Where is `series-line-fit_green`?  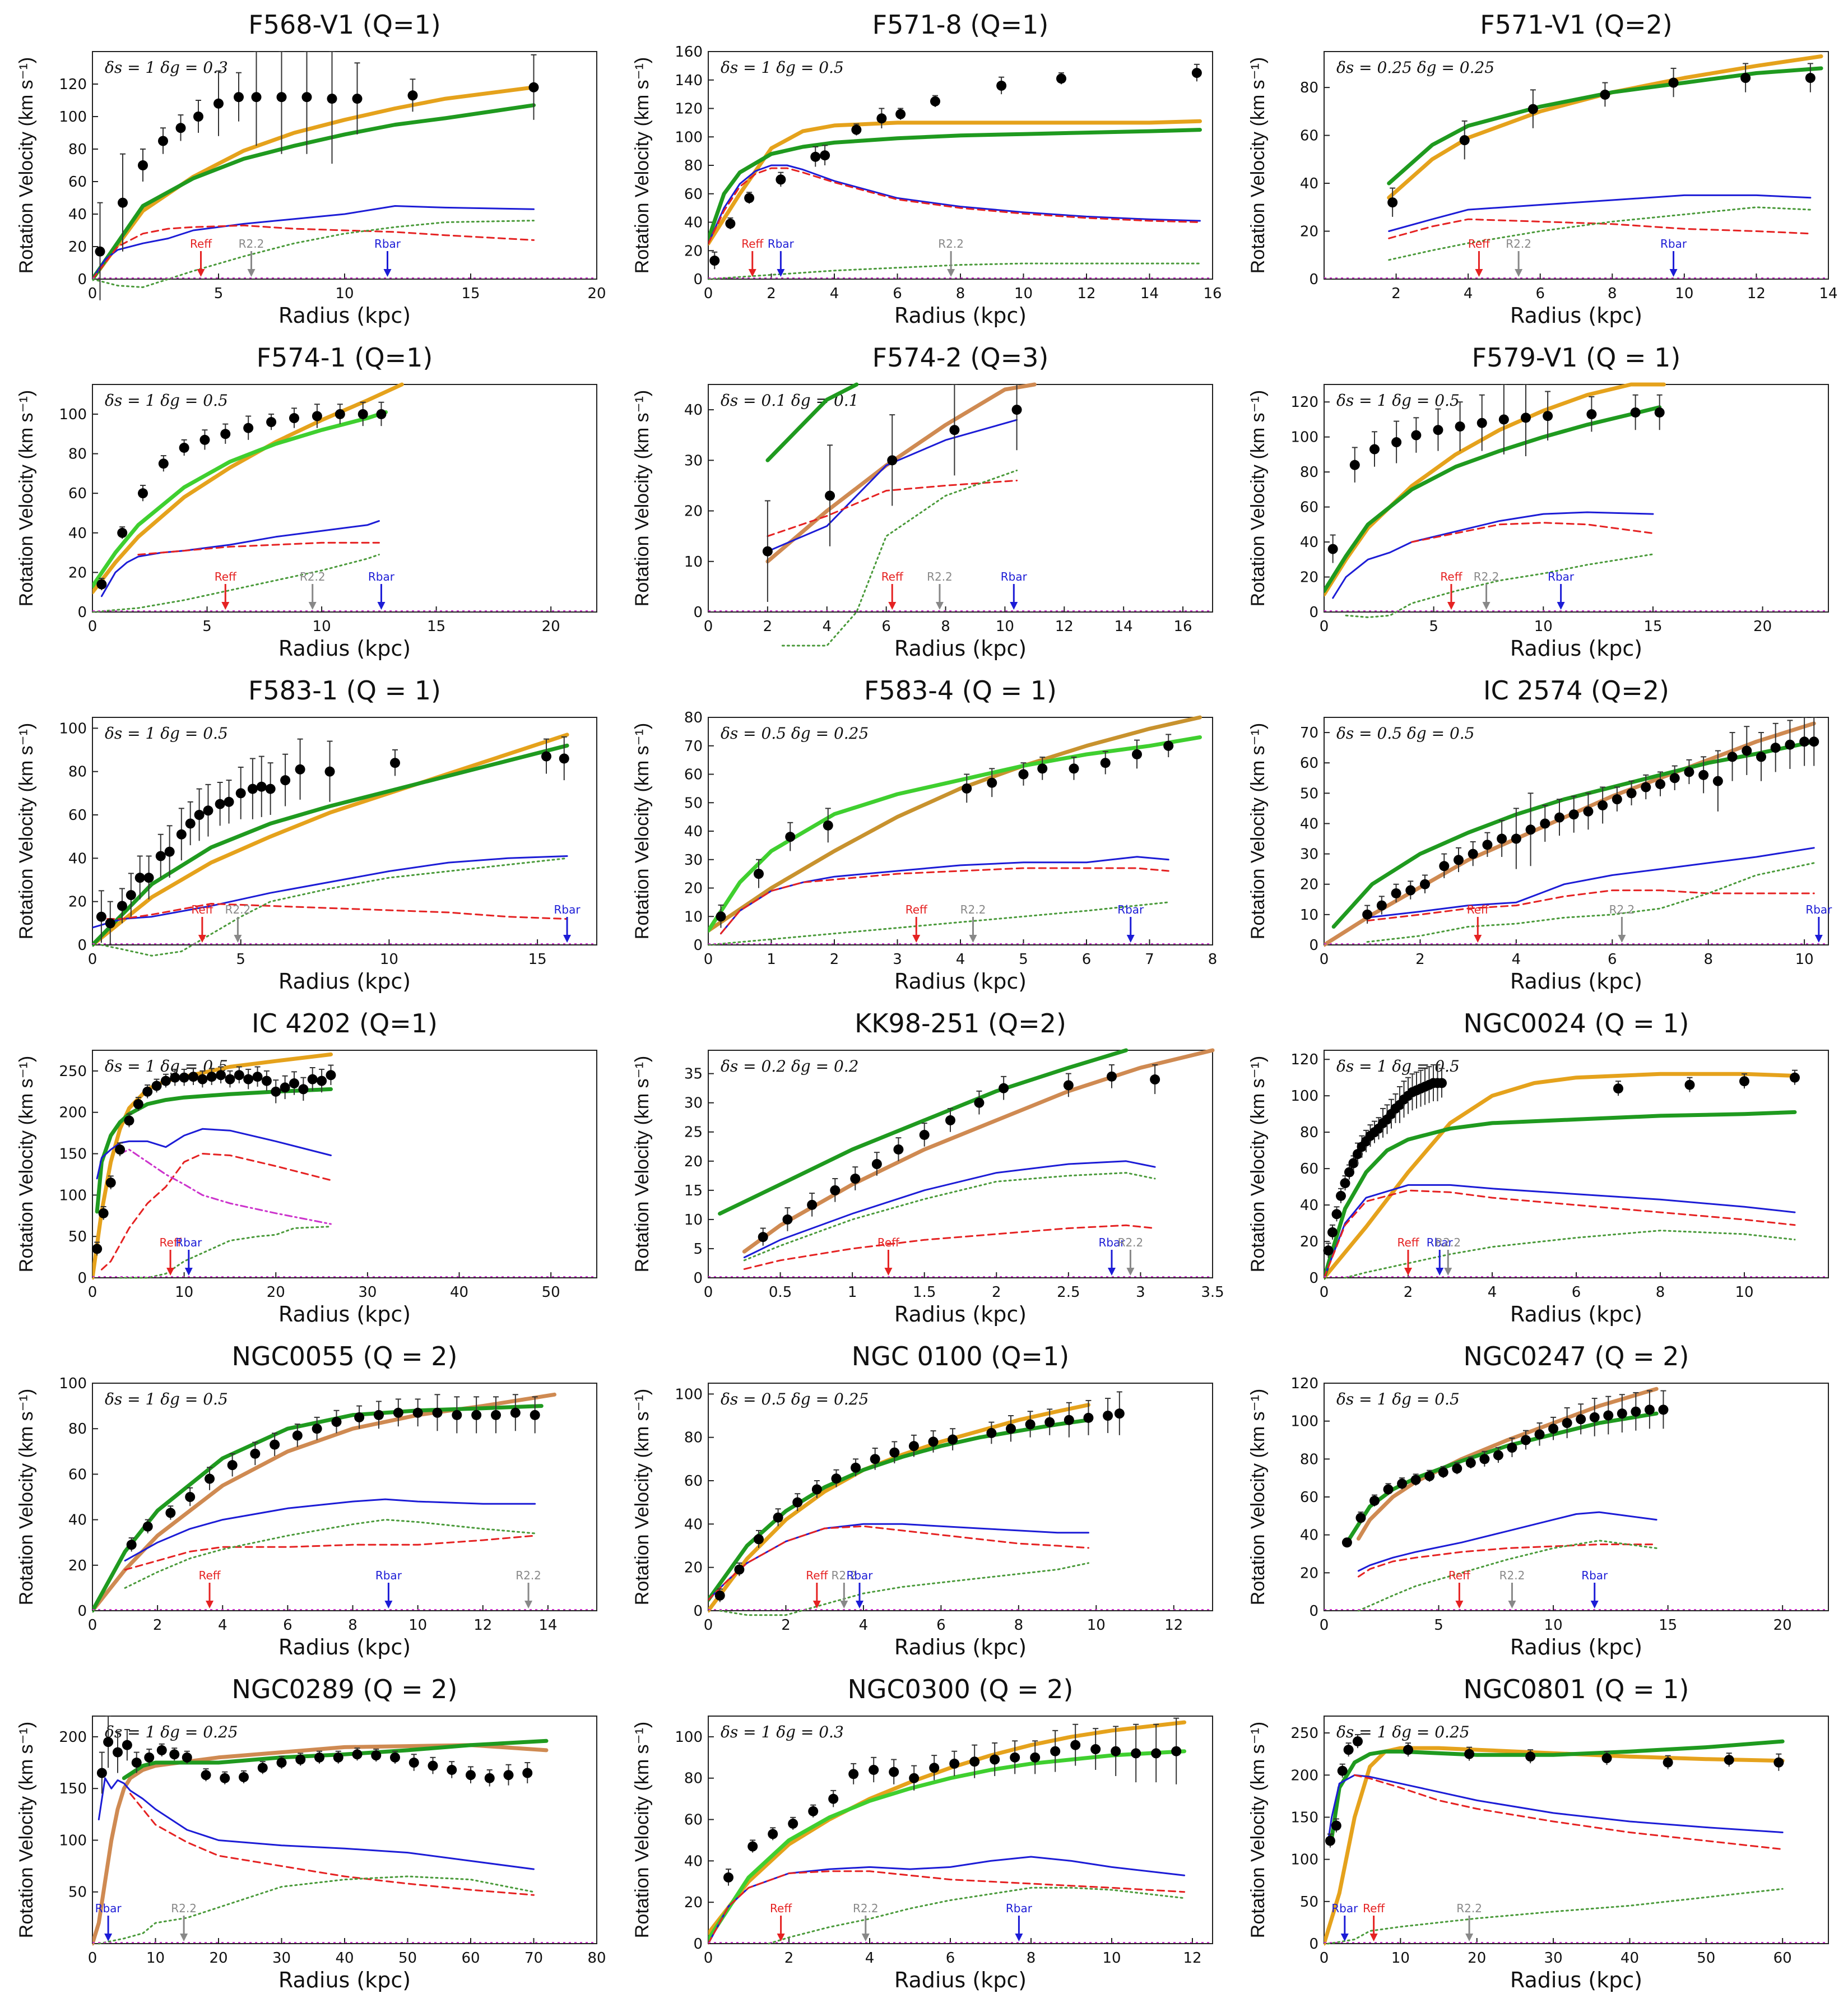
series-line-fit_green is located at coordinates (214, 1150).